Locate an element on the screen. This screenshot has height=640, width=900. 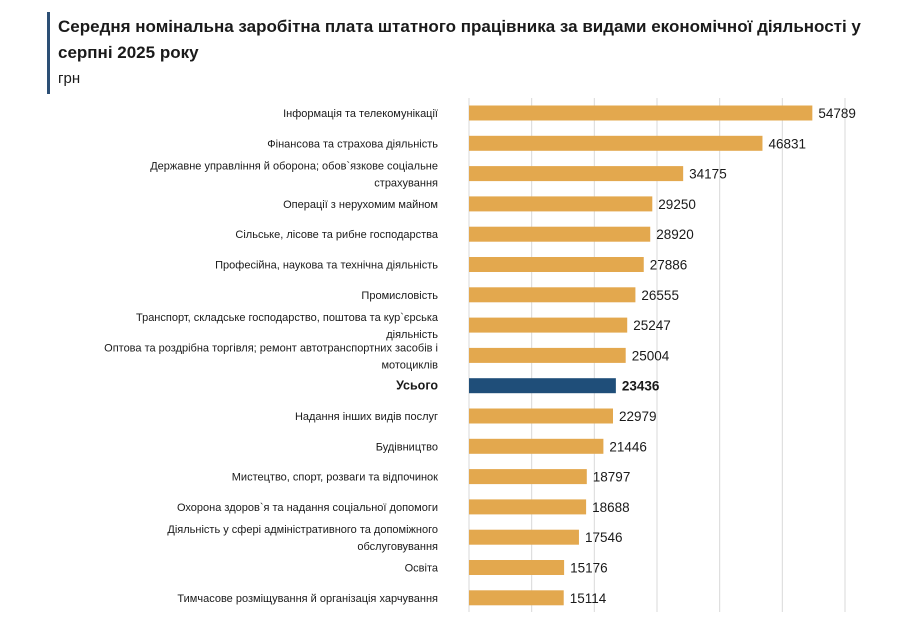
value-label: 25004 is located at coordinates (651, 355).